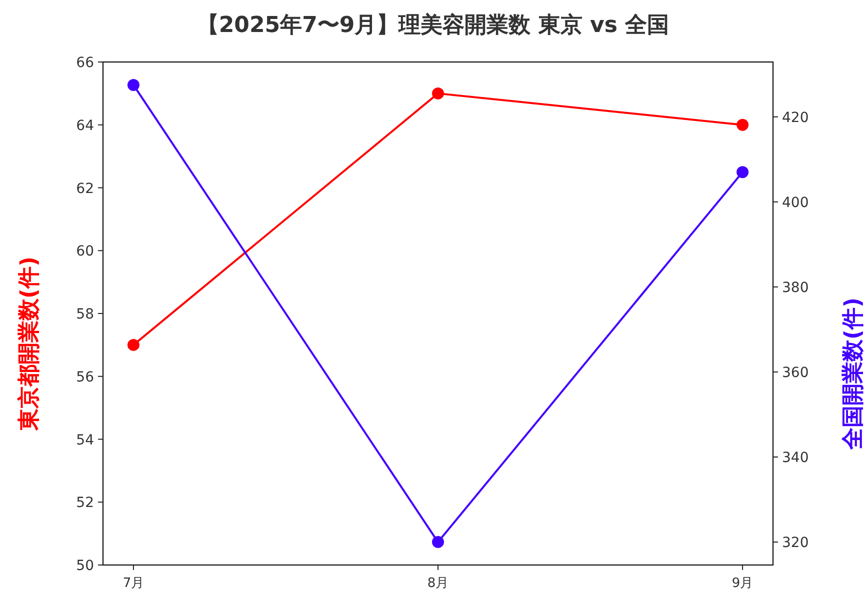  I want to click on y2-axis-title: 全国開業数(件), so click(853, 374).